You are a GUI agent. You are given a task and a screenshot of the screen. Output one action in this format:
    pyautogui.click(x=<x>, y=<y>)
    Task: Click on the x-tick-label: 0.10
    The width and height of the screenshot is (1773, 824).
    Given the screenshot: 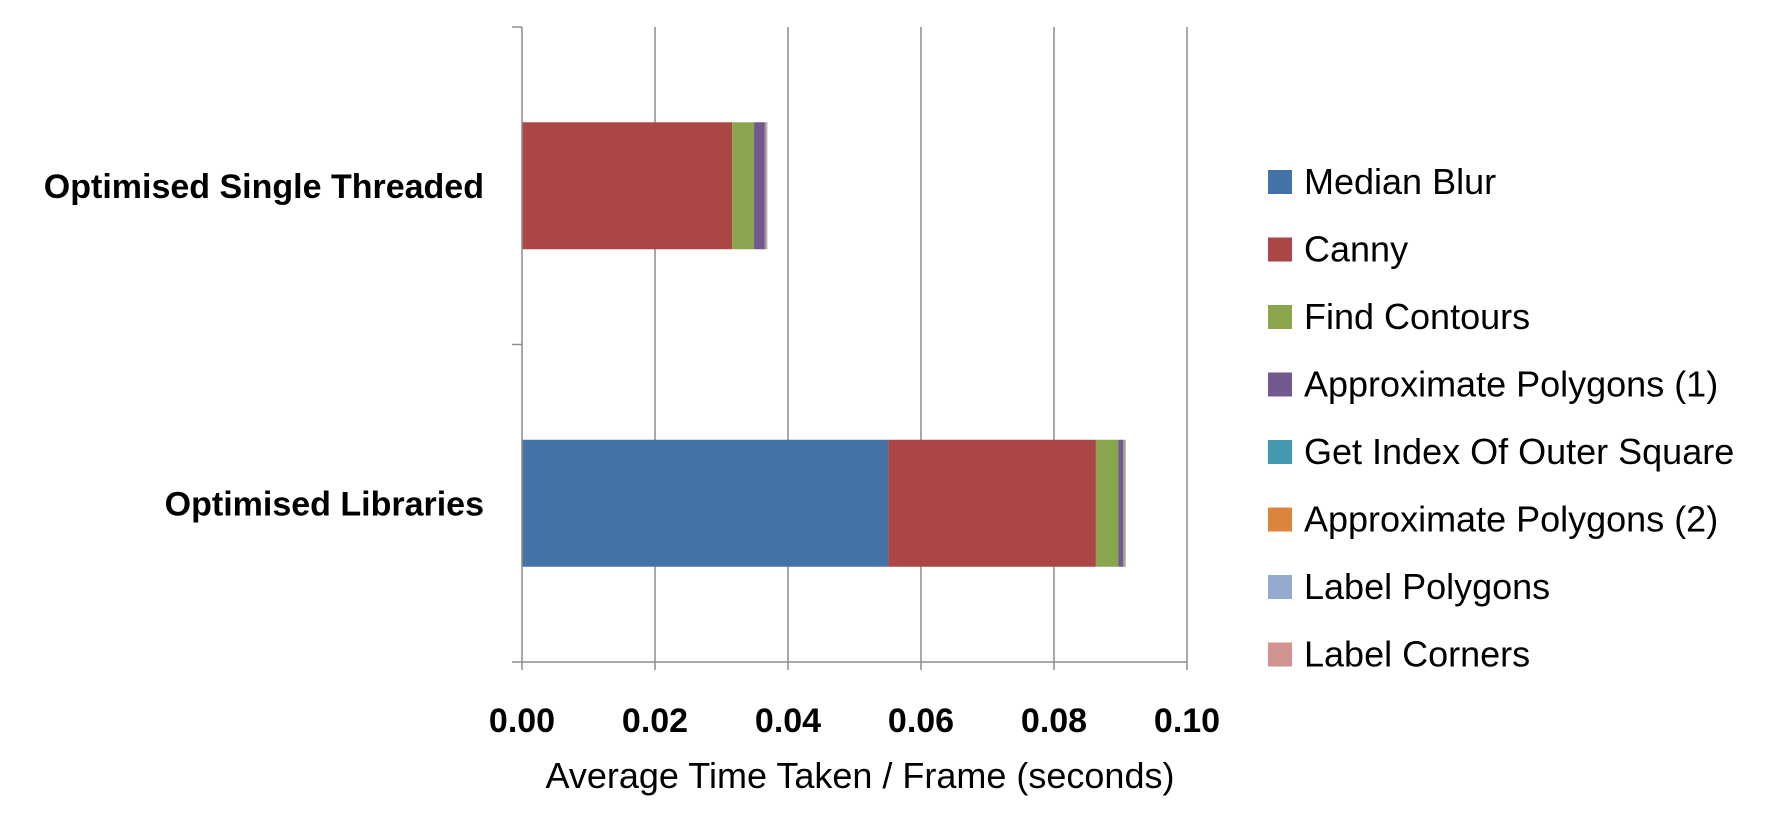 What is the action you would take?
    pyautogui.click(x=1187, y=721)
    